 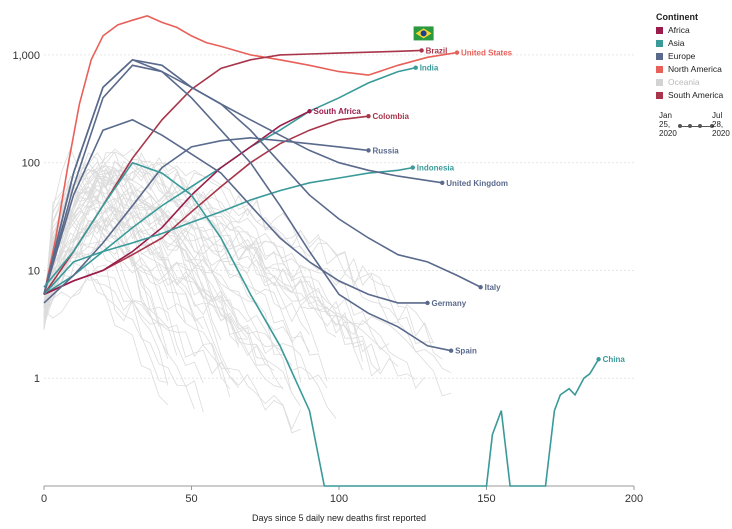 What do you see at coordinates (614, 359) in the screenshot?
I see `series-label: China` at bounding box center [614, 359].